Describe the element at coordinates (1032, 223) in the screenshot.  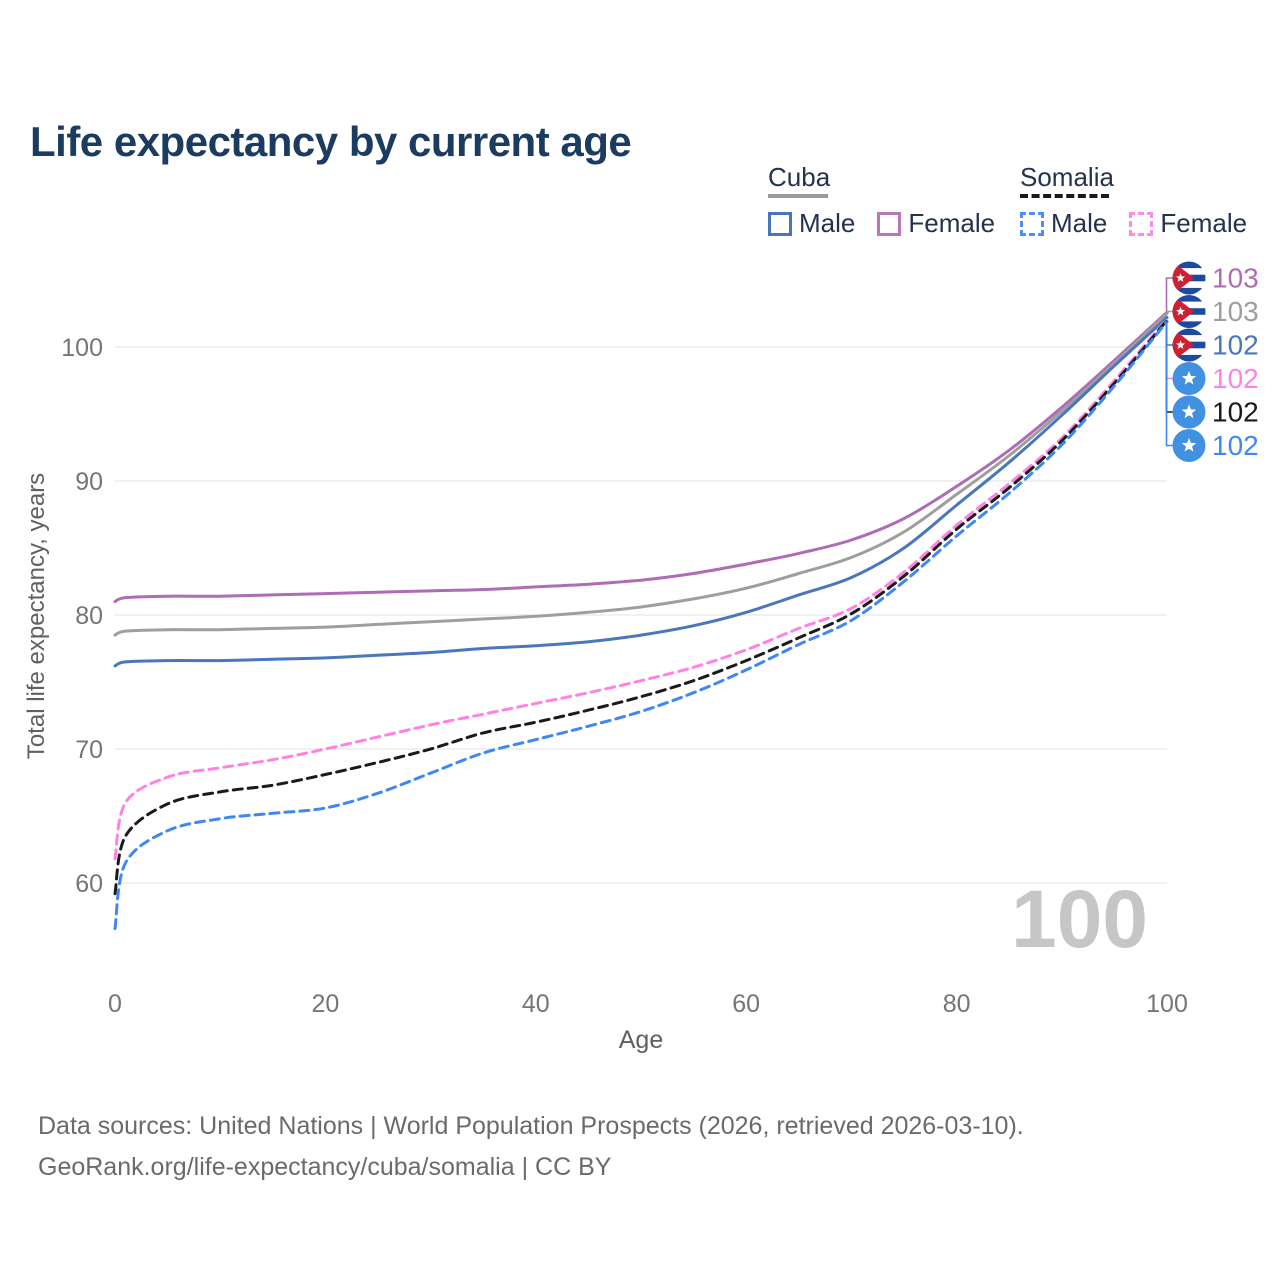
I see `legend-swatch-somalia-male` at that location.